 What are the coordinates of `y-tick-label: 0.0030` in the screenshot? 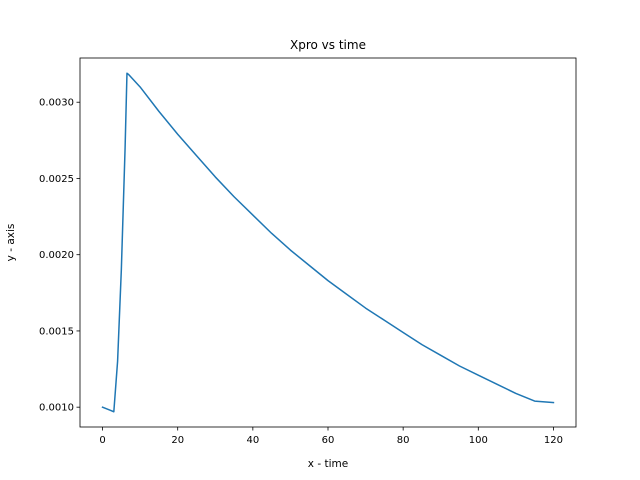 It's located at (56, 103).